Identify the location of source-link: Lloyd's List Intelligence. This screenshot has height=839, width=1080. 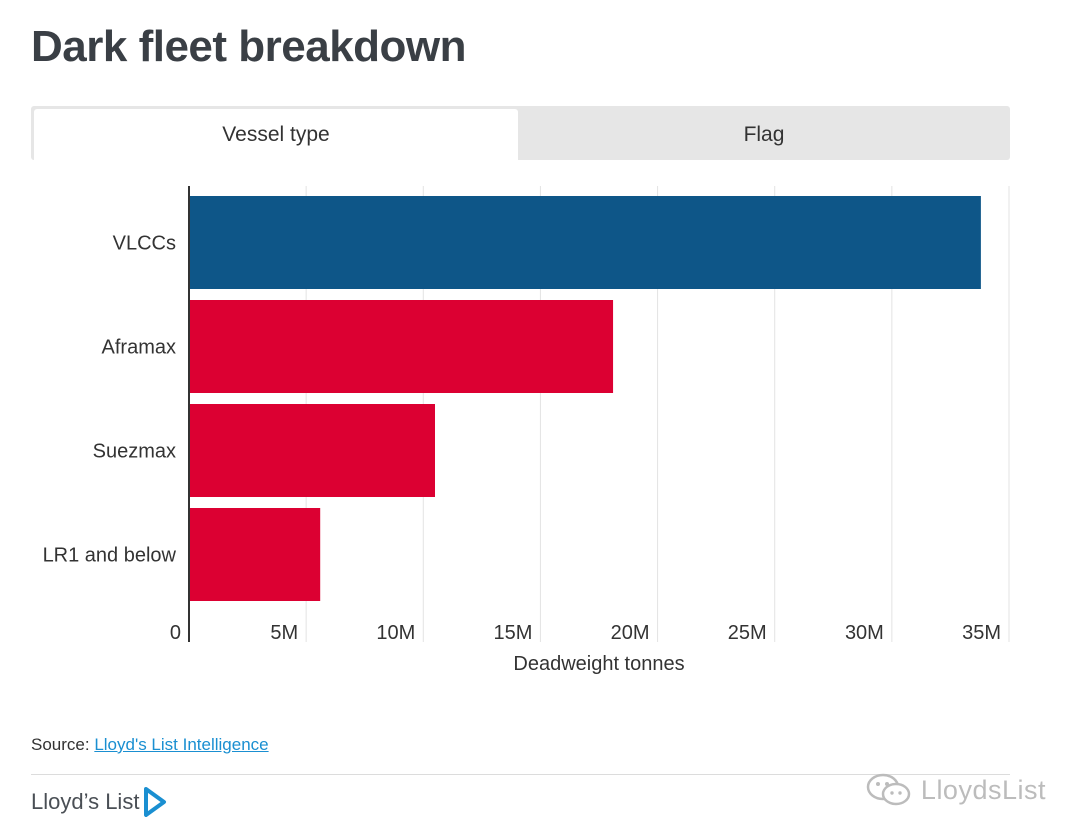
(181, 744).